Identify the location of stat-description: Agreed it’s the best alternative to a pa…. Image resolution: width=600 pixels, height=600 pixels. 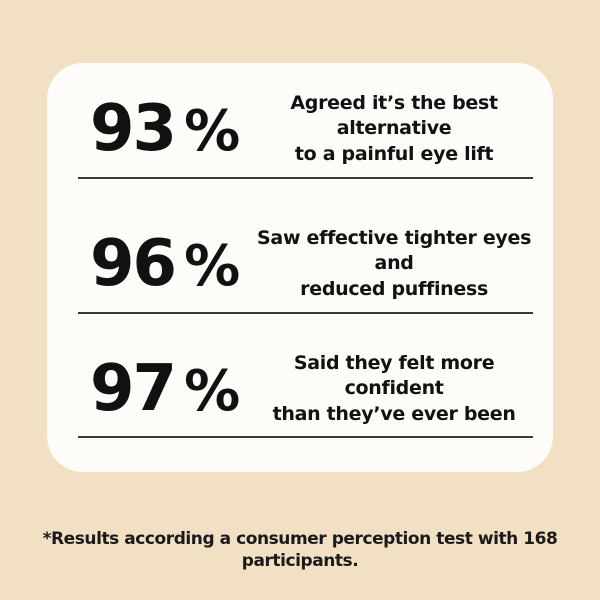
(396, 129).